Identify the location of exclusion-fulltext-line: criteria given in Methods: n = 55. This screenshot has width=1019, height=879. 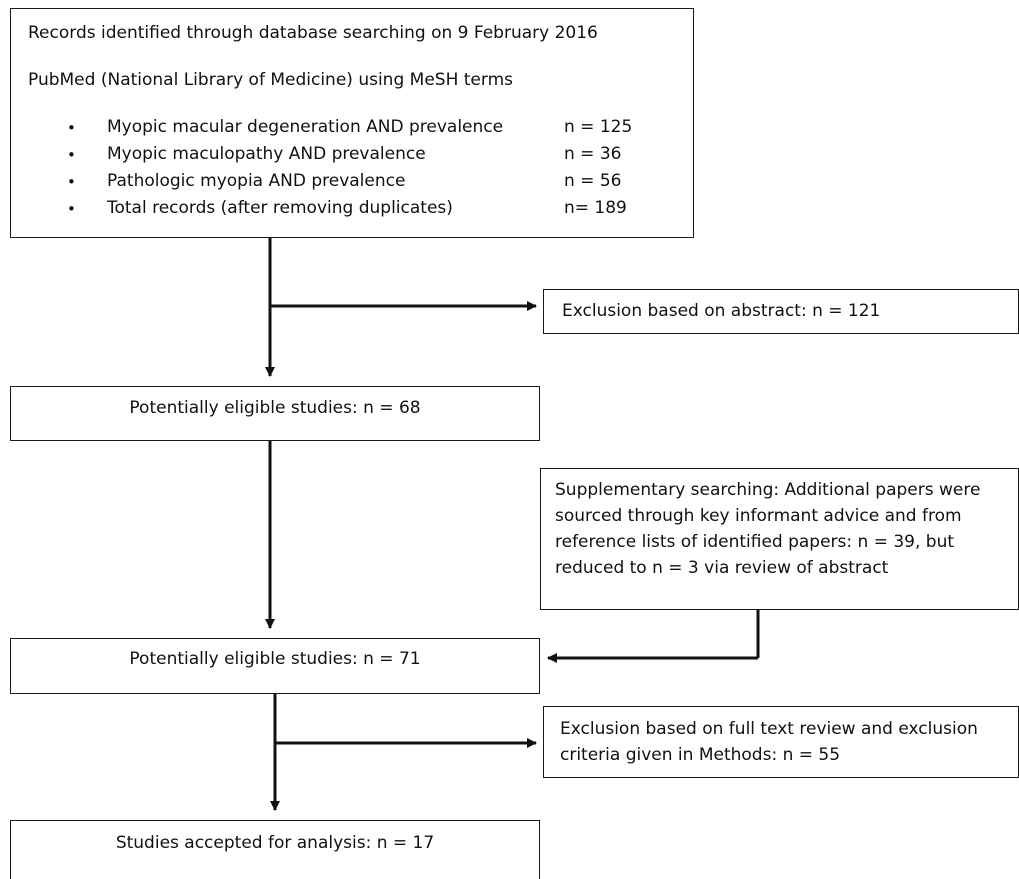
(700, 755).